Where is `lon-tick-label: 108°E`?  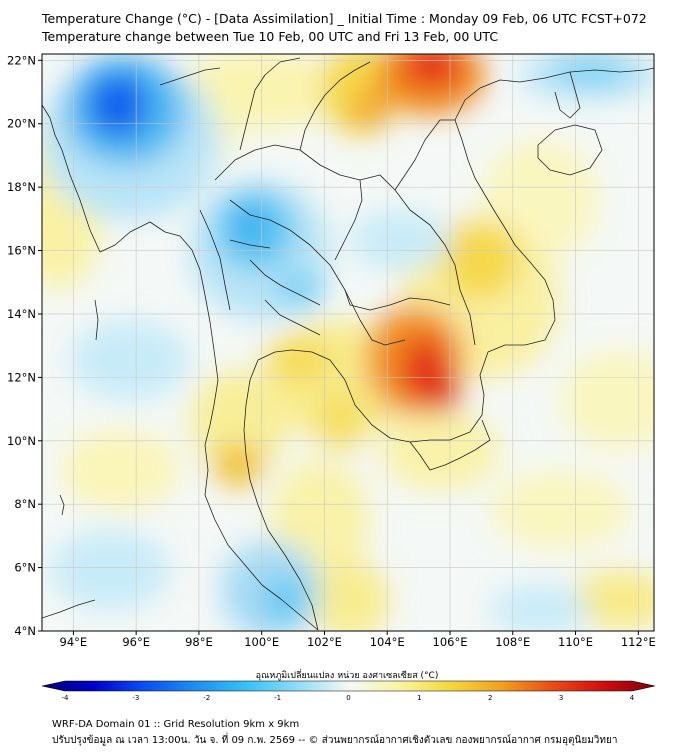
lon-tick-label: 108°E is located at coordinates (512, 642).